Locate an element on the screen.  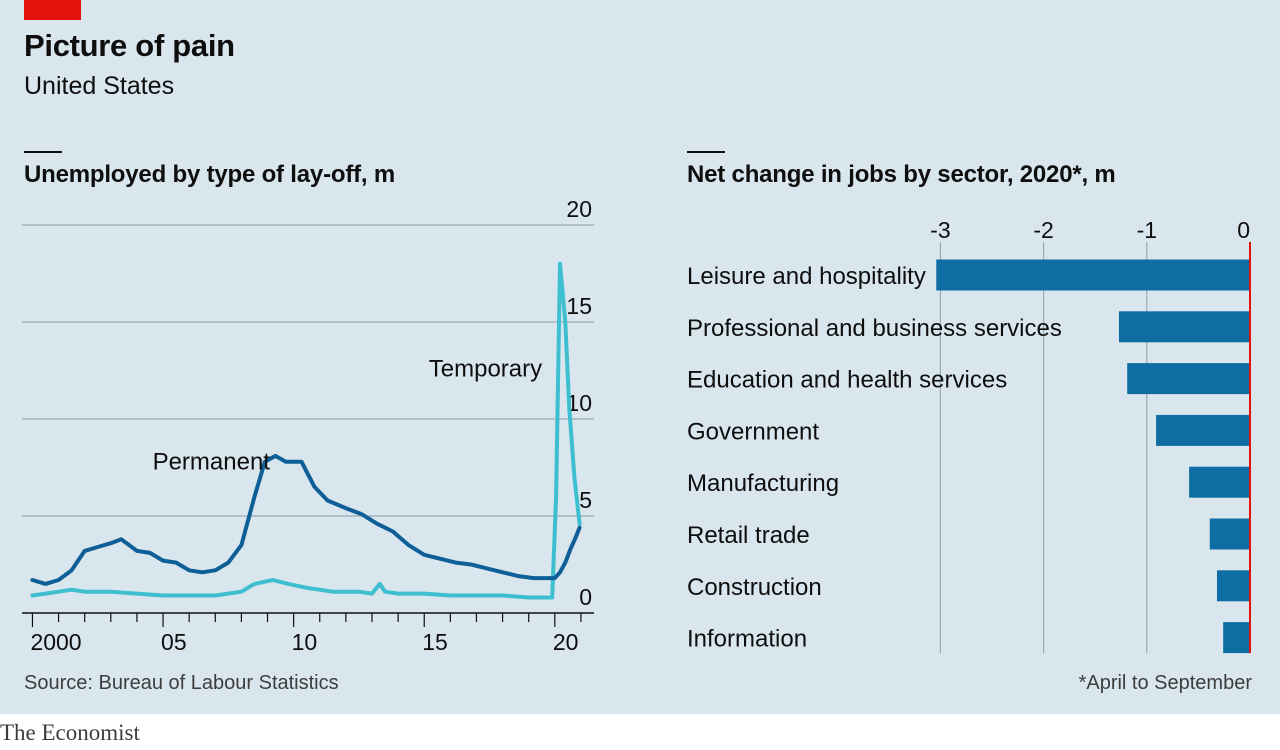
category-label: Retail trade is located at coordinates (748, 535).